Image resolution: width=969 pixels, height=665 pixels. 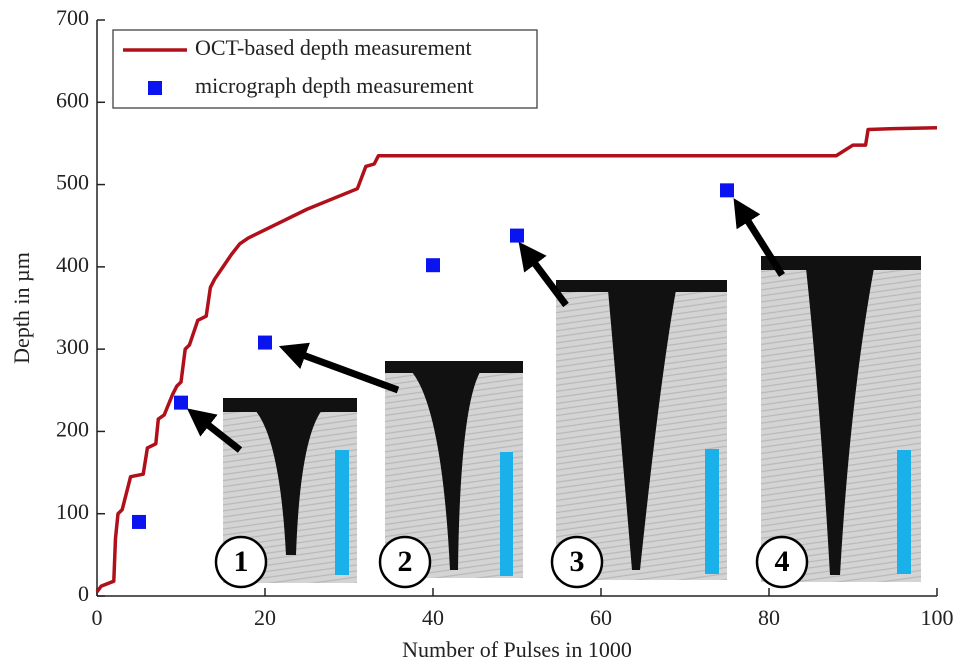 I want to click on legend-label: micrograph depth measurement, so click(x=334, y=85).